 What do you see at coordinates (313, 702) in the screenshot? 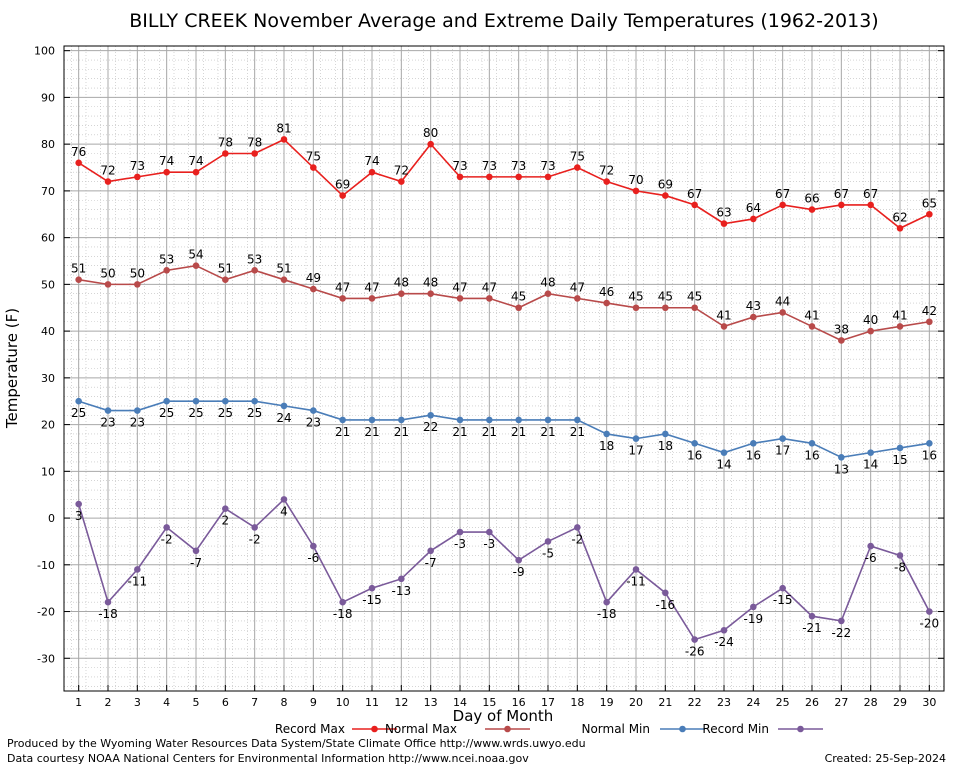
I see `x-tick-label: 9` at bounding box center [313, 702].